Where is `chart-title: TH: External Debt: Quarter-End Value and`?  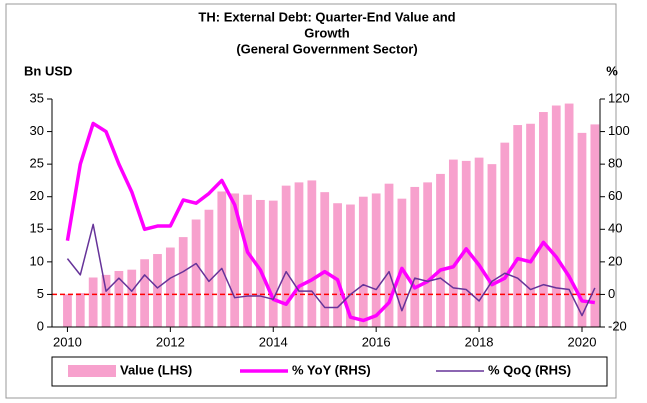 chart-title: TH: External Debt: Quarter-End Value and is located at coordinates (326, 16).